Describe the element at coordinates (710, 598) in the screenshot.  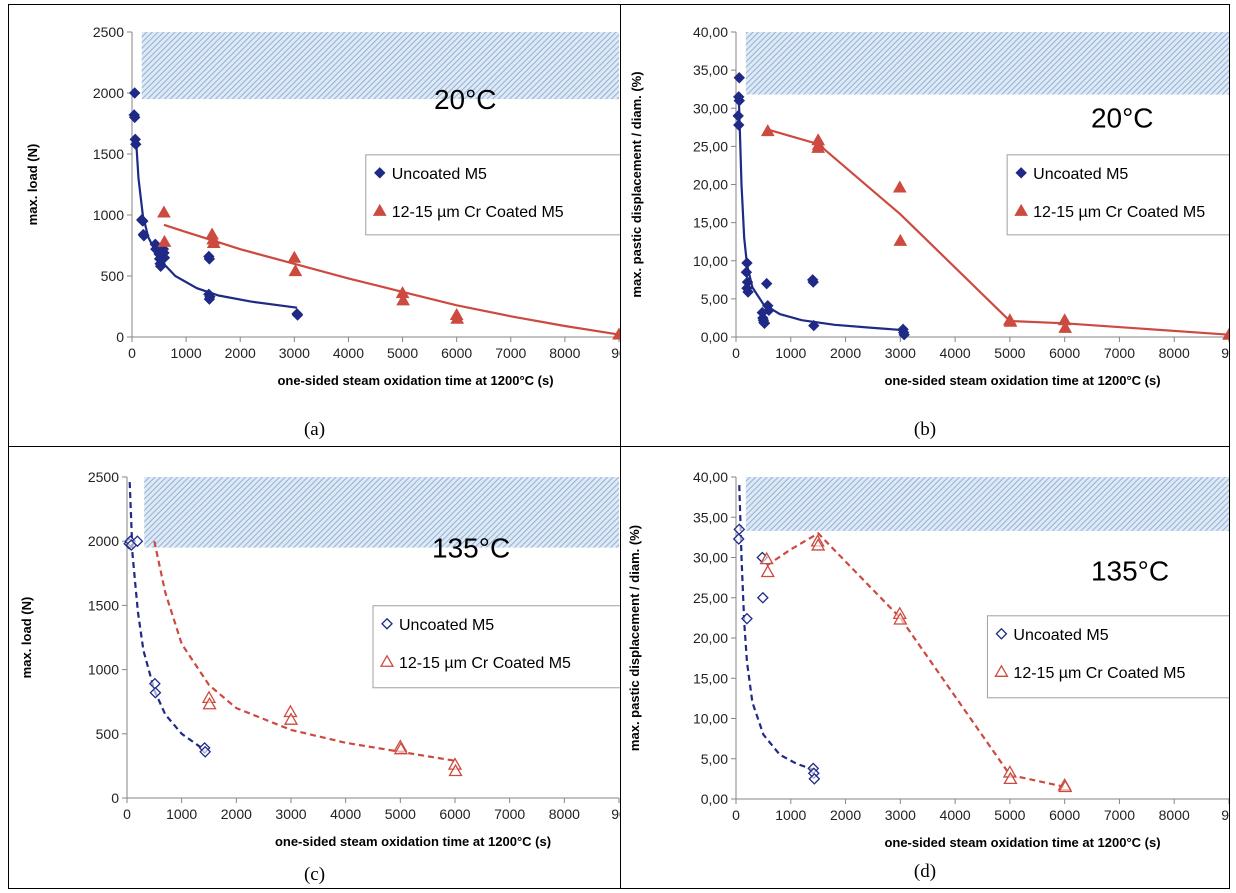
I see `y-tick-label: 25,00` at that location.